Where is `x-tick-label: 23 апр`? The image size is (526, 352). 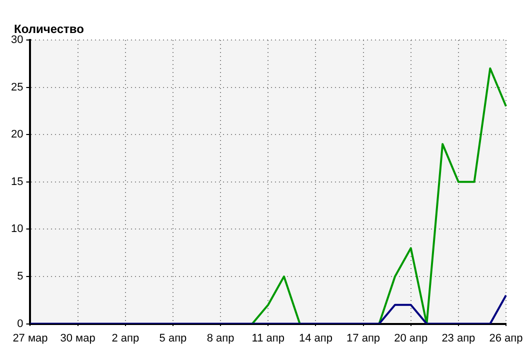
x-tick-label: 23 апр is located at coordinates (459, 338).